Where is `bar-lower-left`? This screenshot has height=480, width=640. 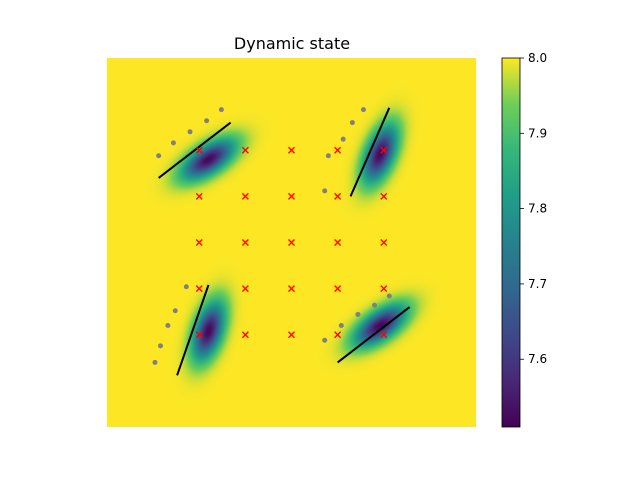
bar-lower-left is located at coordinates (193, 330).